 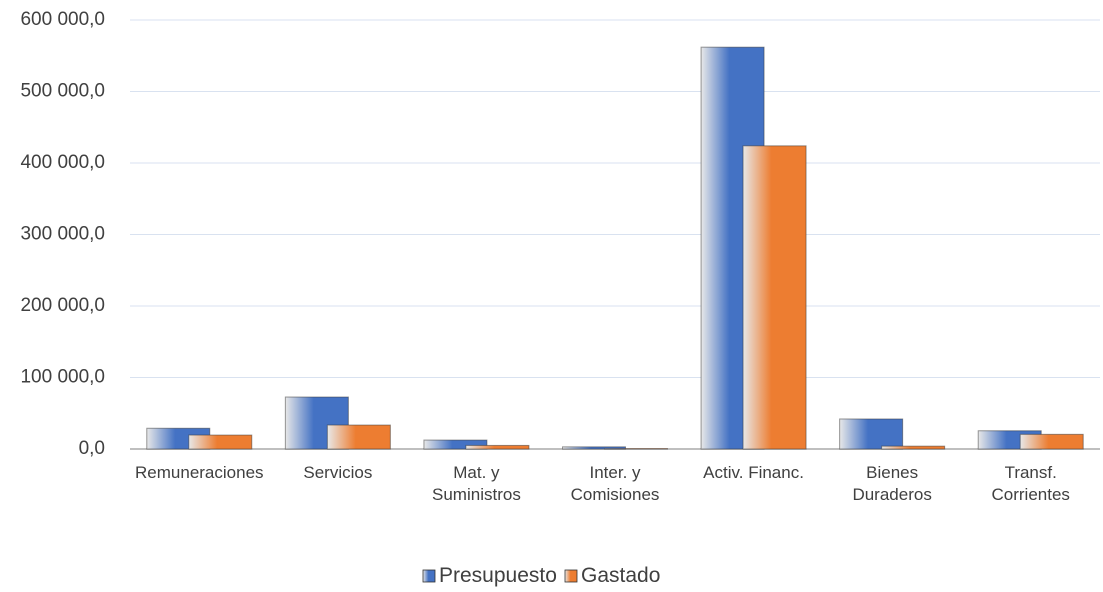 What do you see at coordinates (498, 575) in the screenshot?
I see `legend-label: Presupuesto` at bounding box center [498, 575].